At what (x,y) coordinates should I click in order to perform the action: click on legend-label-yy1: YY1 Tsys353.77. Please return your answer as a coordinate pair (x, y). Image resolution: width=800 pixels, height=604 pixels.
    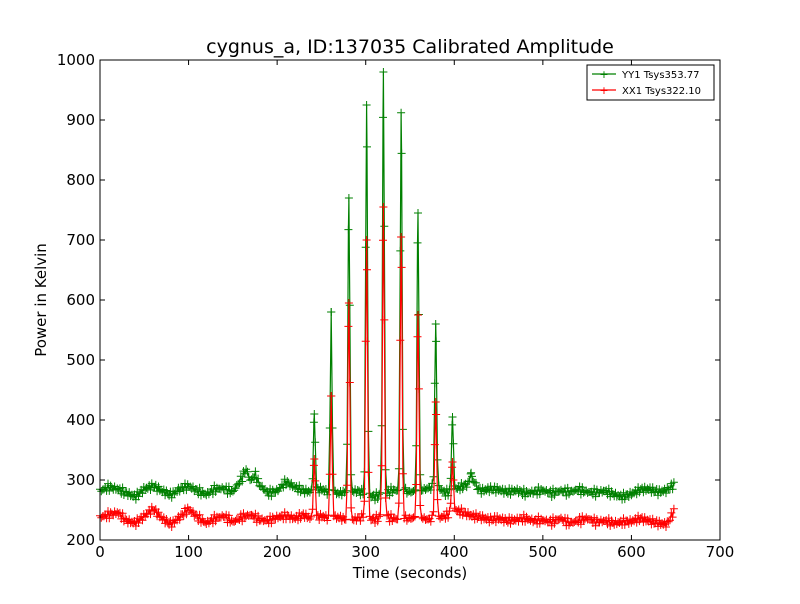
    Looking at the image, I should click on (660, 75).